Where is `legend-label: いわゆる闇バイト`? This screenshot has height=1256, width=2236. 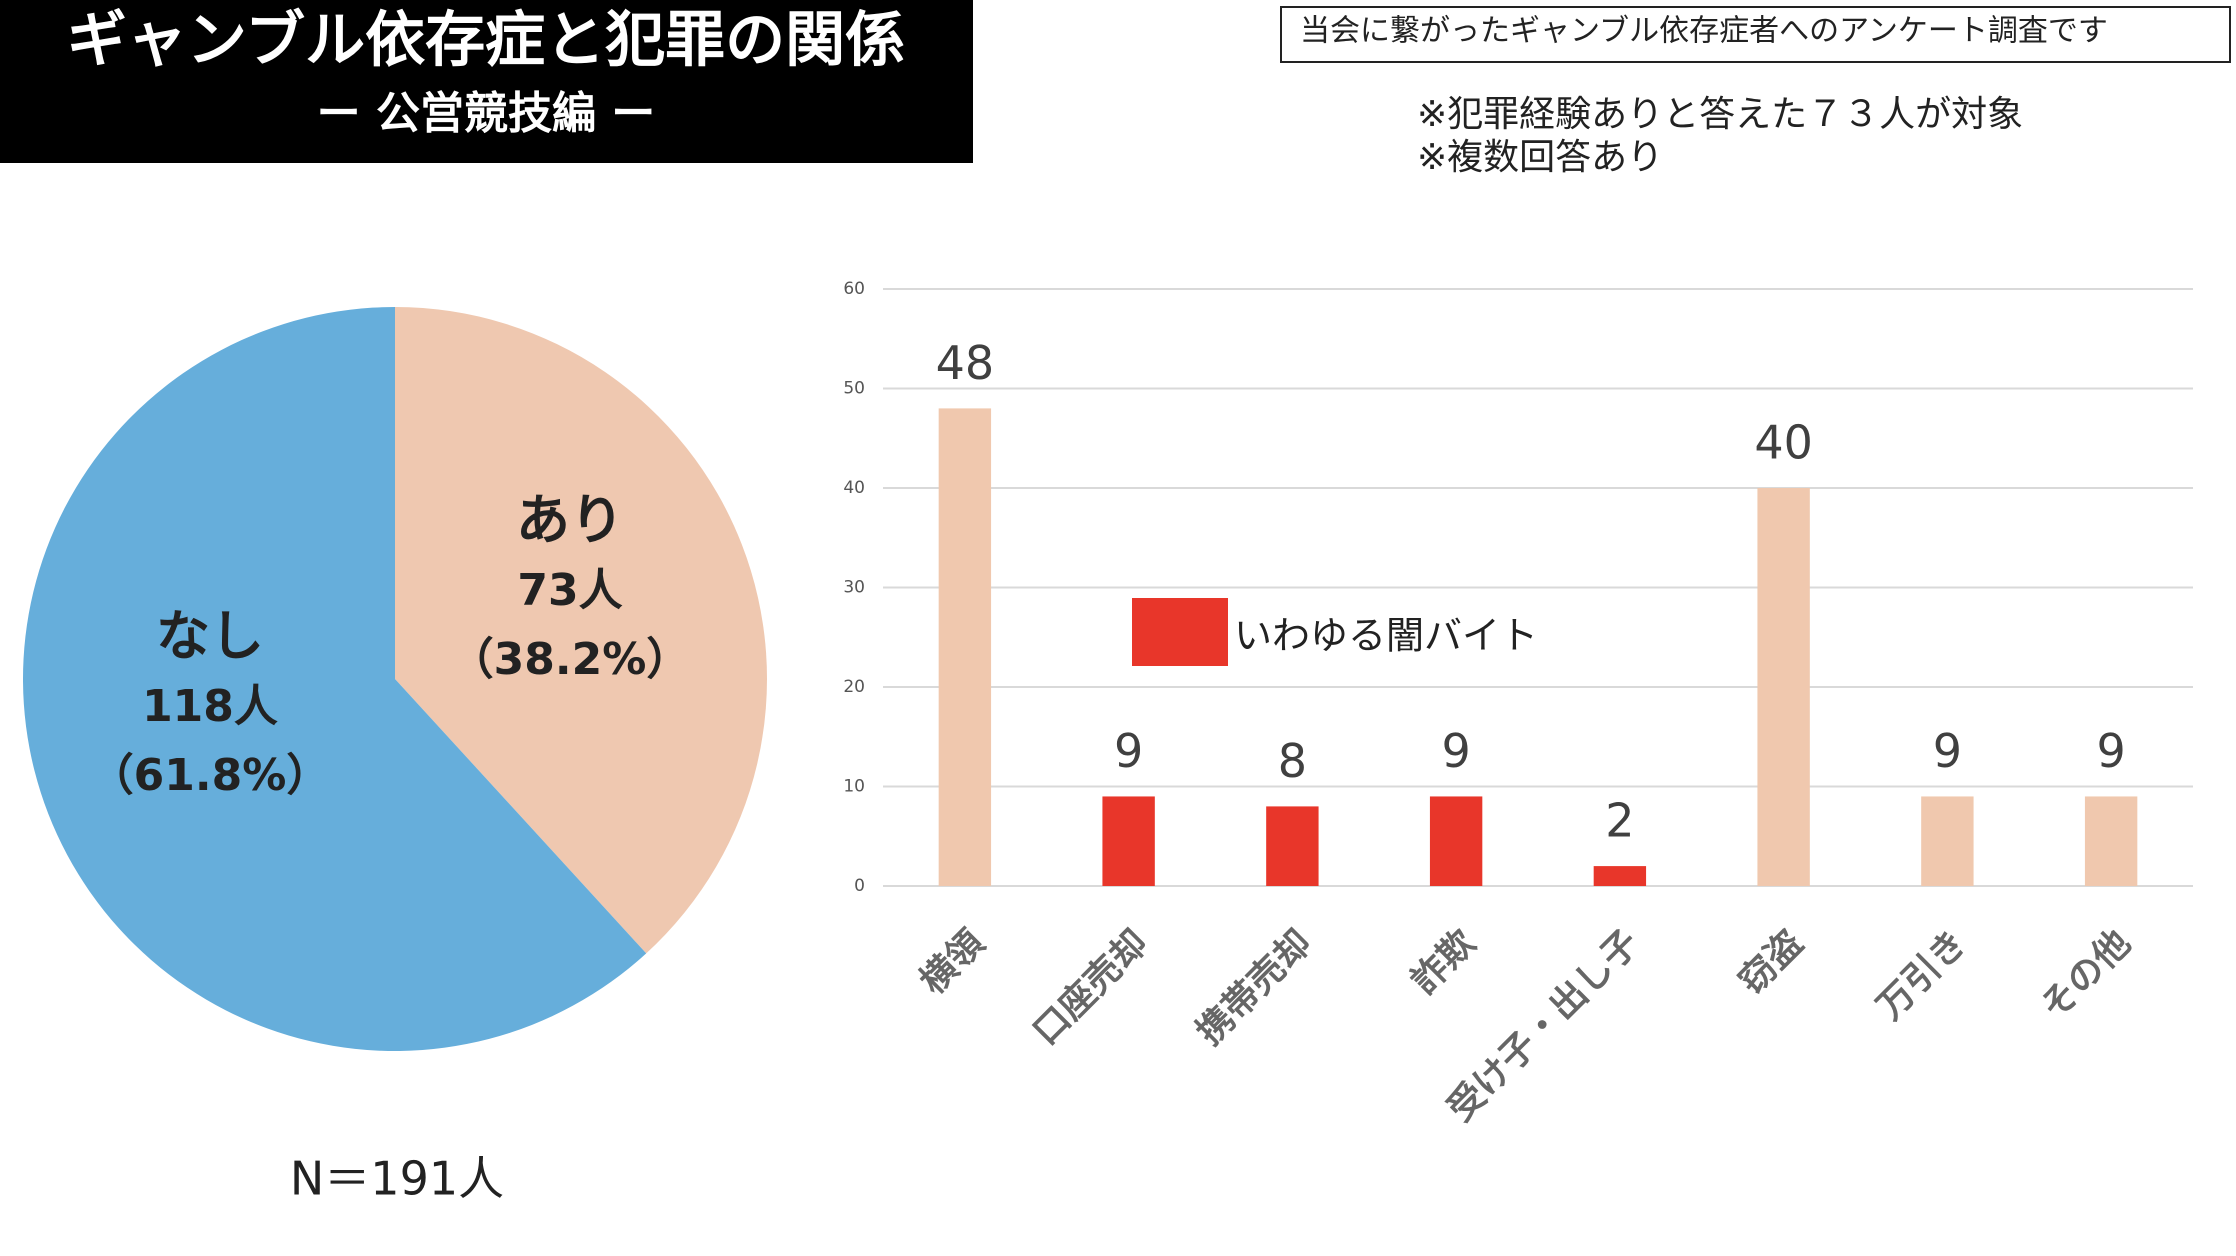 legend-label: いわゆる闇バイト is located at coordinates (1386, 636).